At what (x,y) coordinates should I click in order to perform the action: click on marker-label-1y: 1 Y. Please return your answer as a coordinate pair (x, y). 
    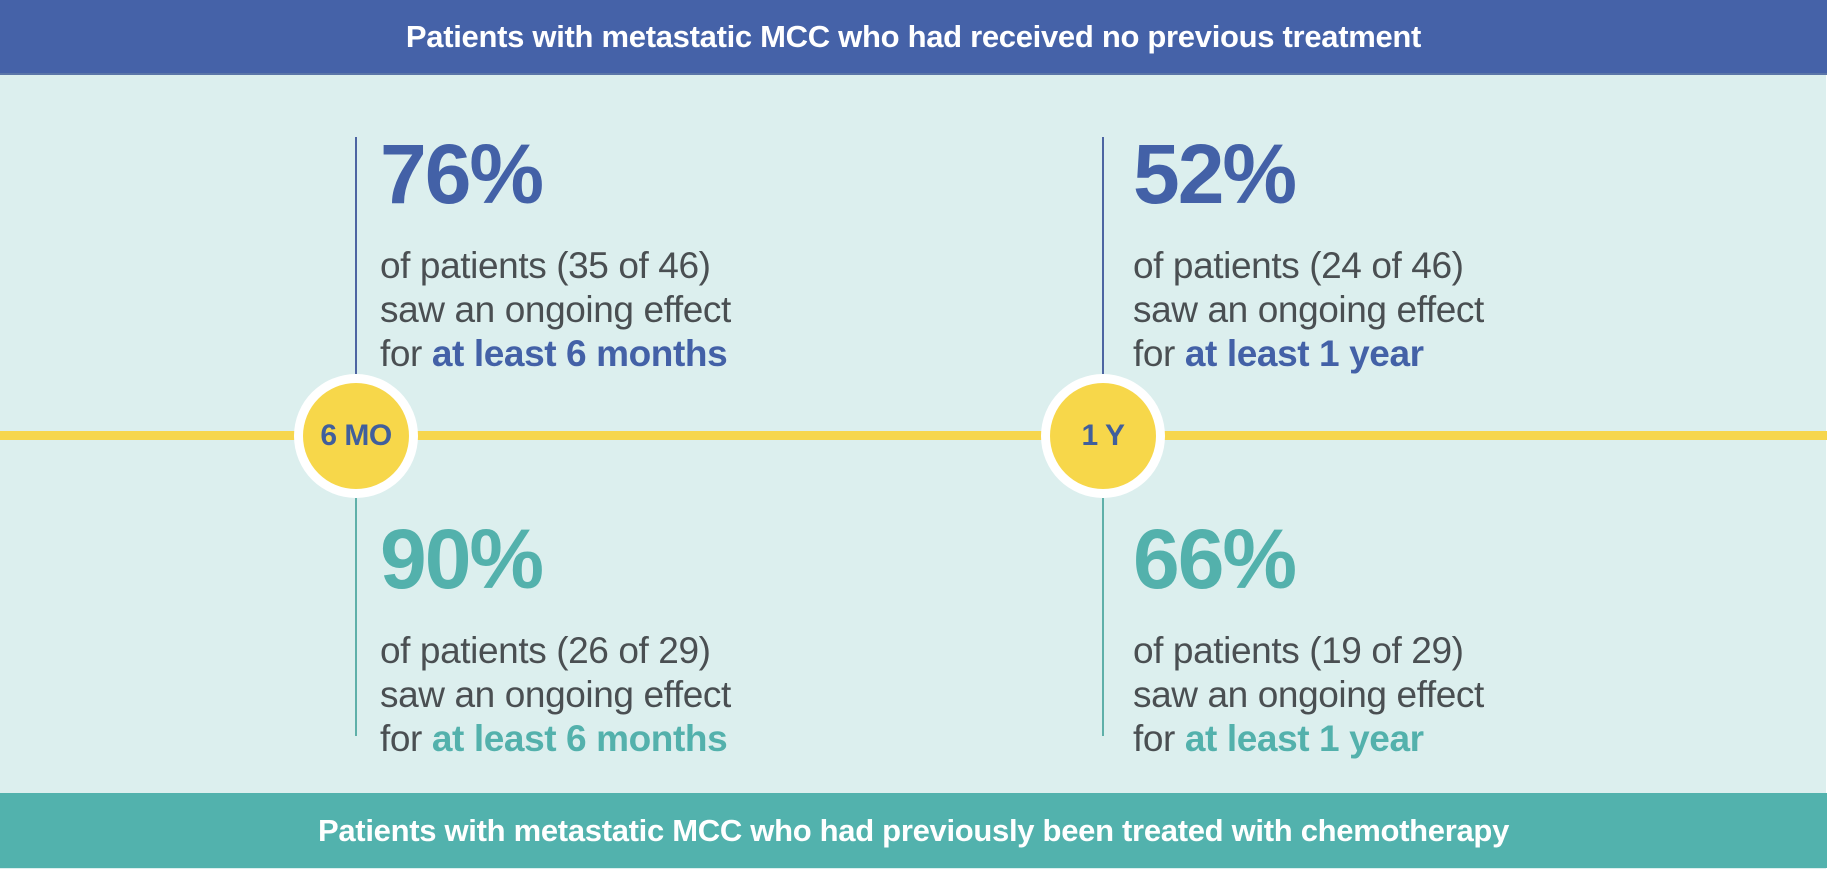
    Looking at the image, I should click on (1103, 436).